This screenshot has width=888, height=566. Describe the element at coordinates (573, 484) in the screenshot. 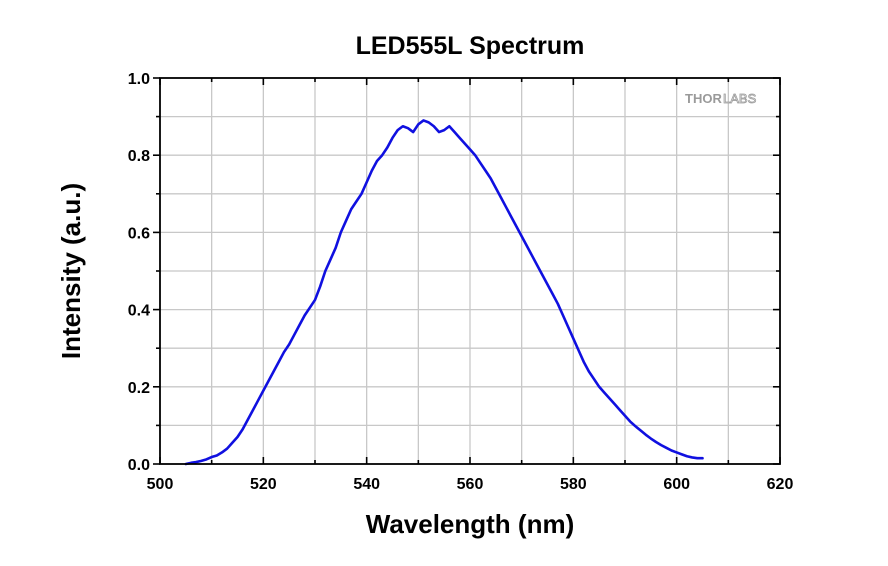

I see `x-tick-label: 580` at that location.